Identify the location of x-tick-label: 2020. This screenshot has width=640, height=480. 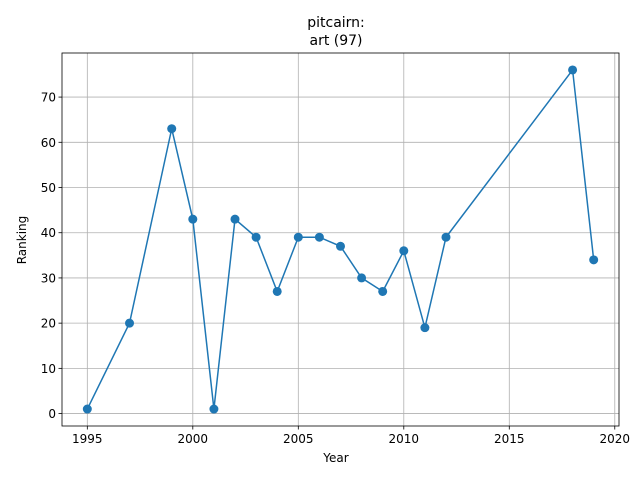
(615, 439).